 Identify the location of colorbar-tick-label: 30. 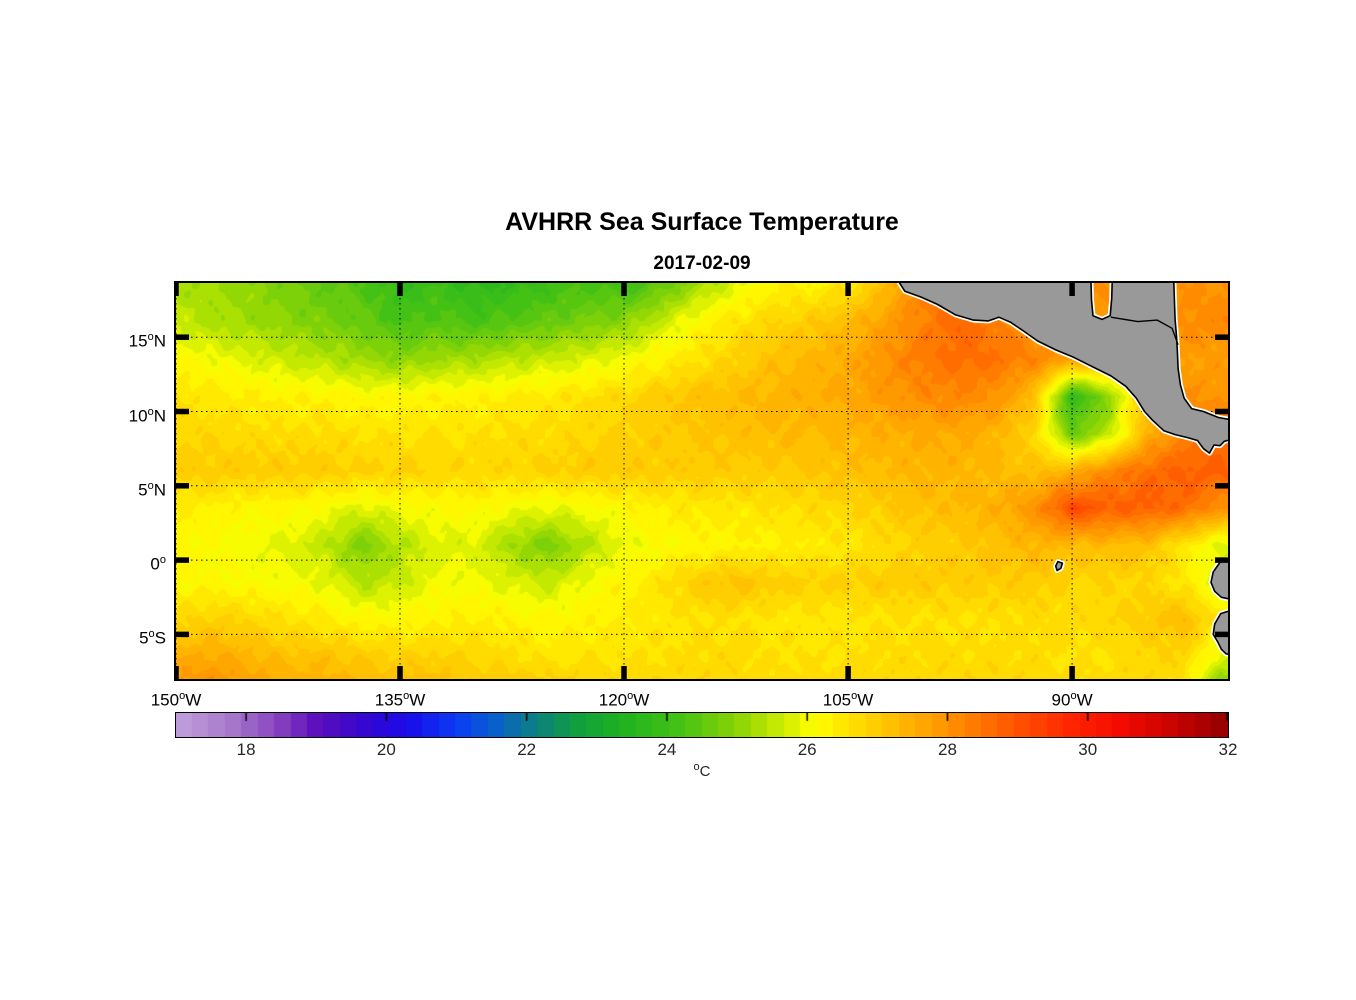
(1088, 749).